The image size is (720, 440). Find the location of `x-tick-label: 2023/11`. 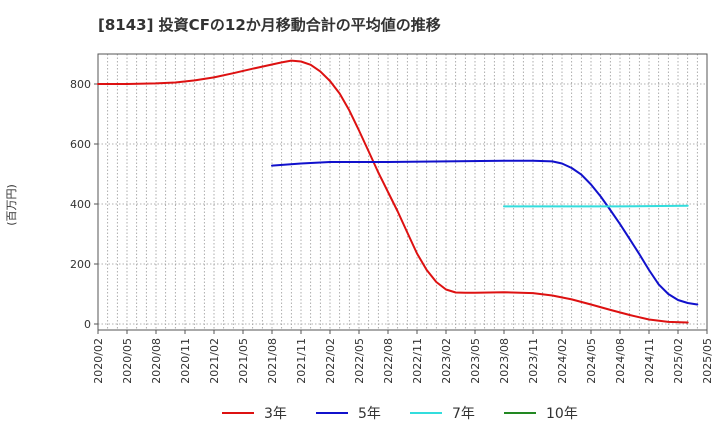

x-tick-label: 2023/11 is located at coordinates (533, 361).